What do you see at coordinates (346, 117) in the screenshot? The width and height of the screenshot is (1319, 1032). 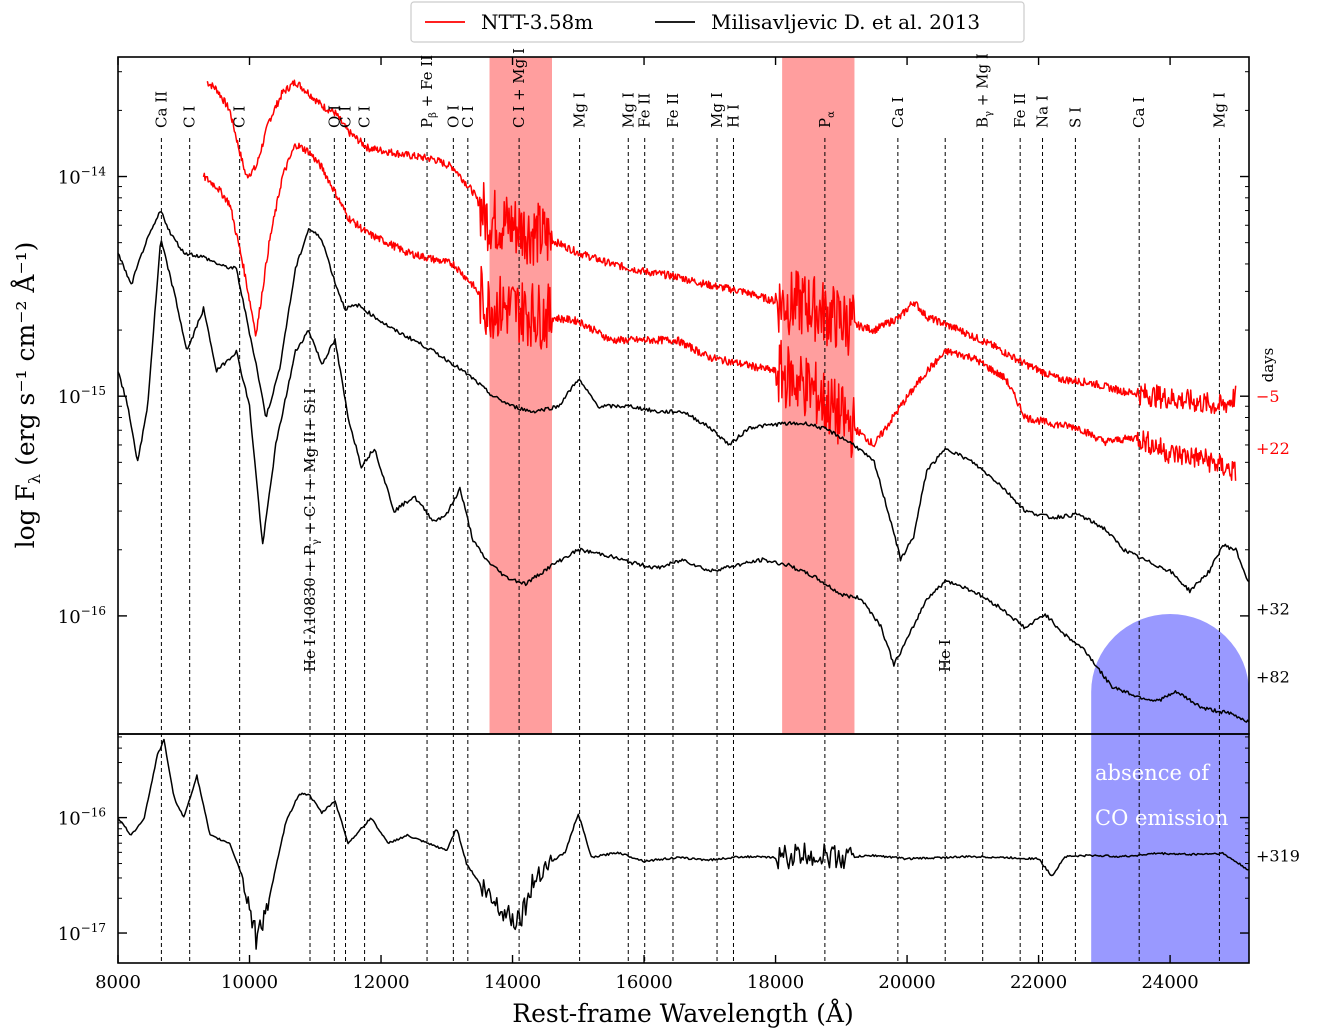 I see `line-id-label-5: C I` at bounding box center [346, 117].